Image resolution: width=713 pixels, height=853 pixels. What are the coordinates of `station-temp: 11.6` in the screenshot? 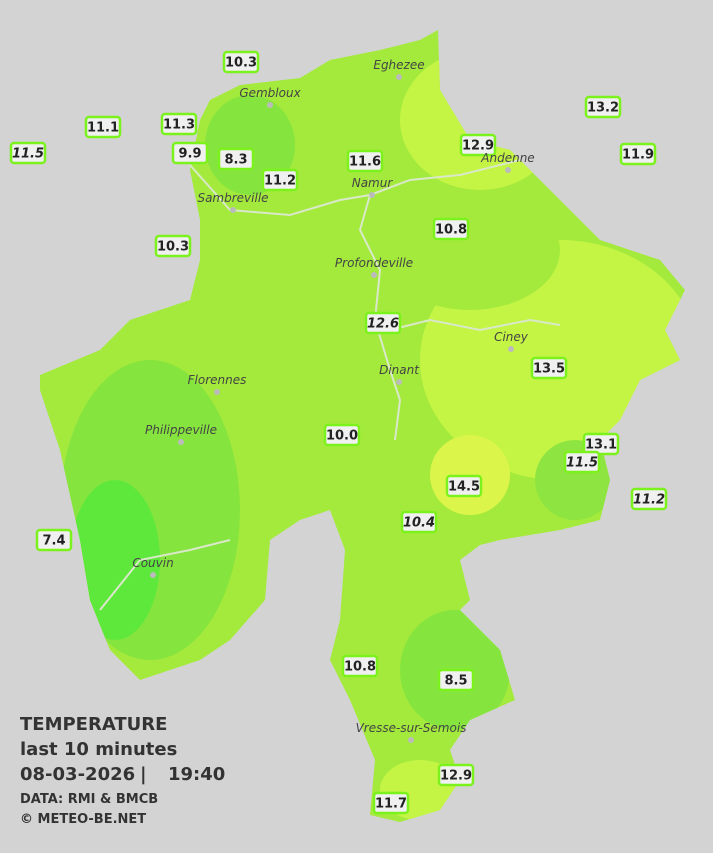 It's located at (365, 162).